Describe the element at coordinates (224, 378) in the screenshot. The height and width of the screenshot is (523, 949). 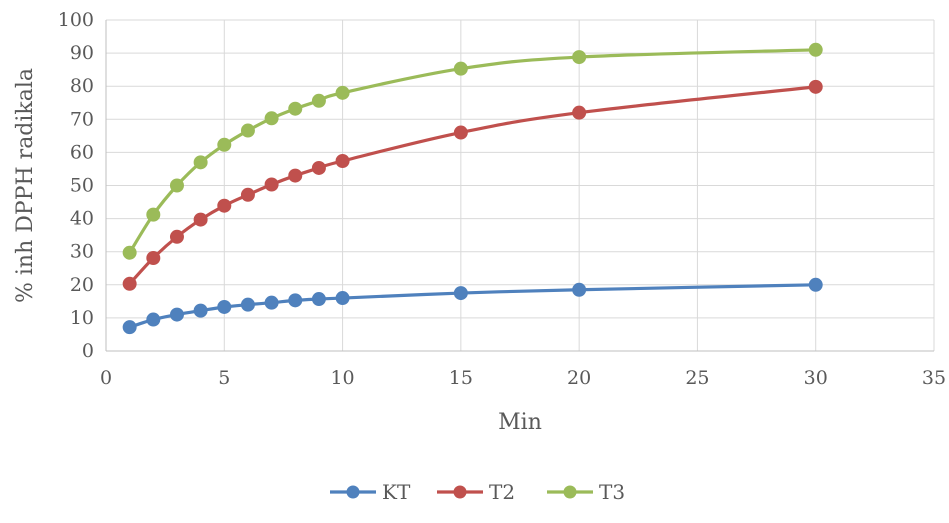
I see `x-tick-label: 5` at that location.